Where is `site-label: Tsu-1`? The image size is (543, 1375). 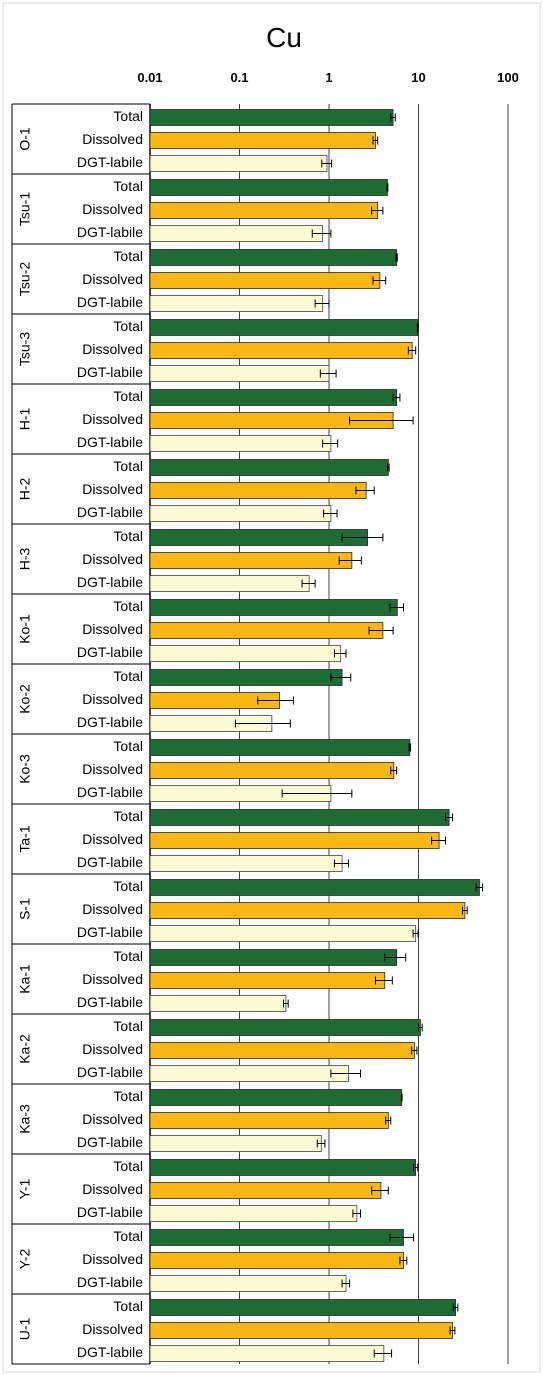 site-label: Tsu-1 is located at coordinates (25, 209).